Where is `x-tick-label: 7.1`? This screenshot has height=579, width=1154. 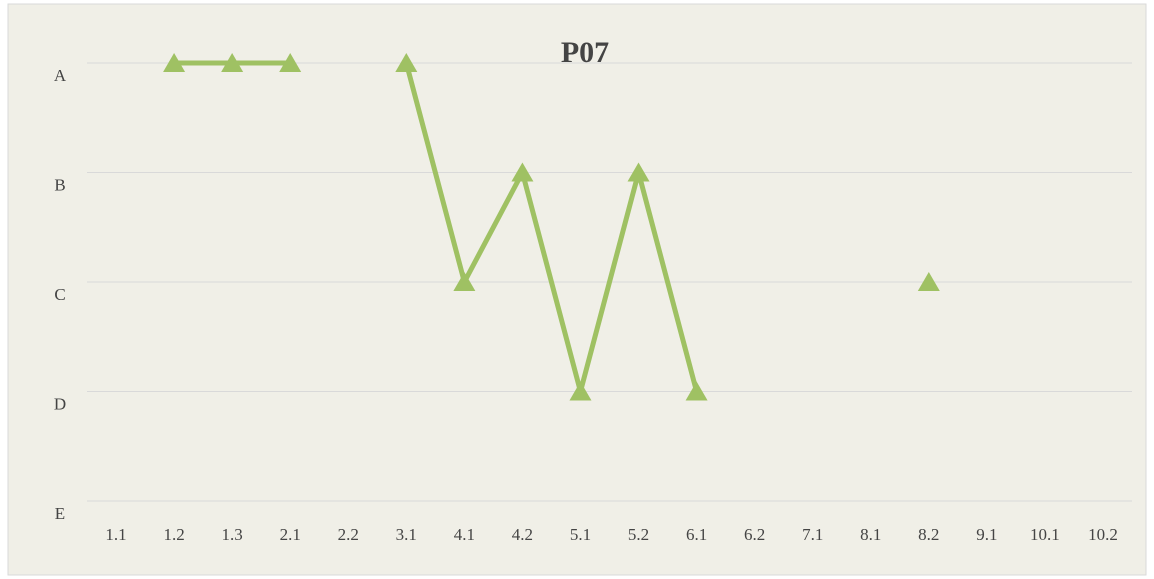
x-tick-label: 7.1 is located at coordinates (812, 534).